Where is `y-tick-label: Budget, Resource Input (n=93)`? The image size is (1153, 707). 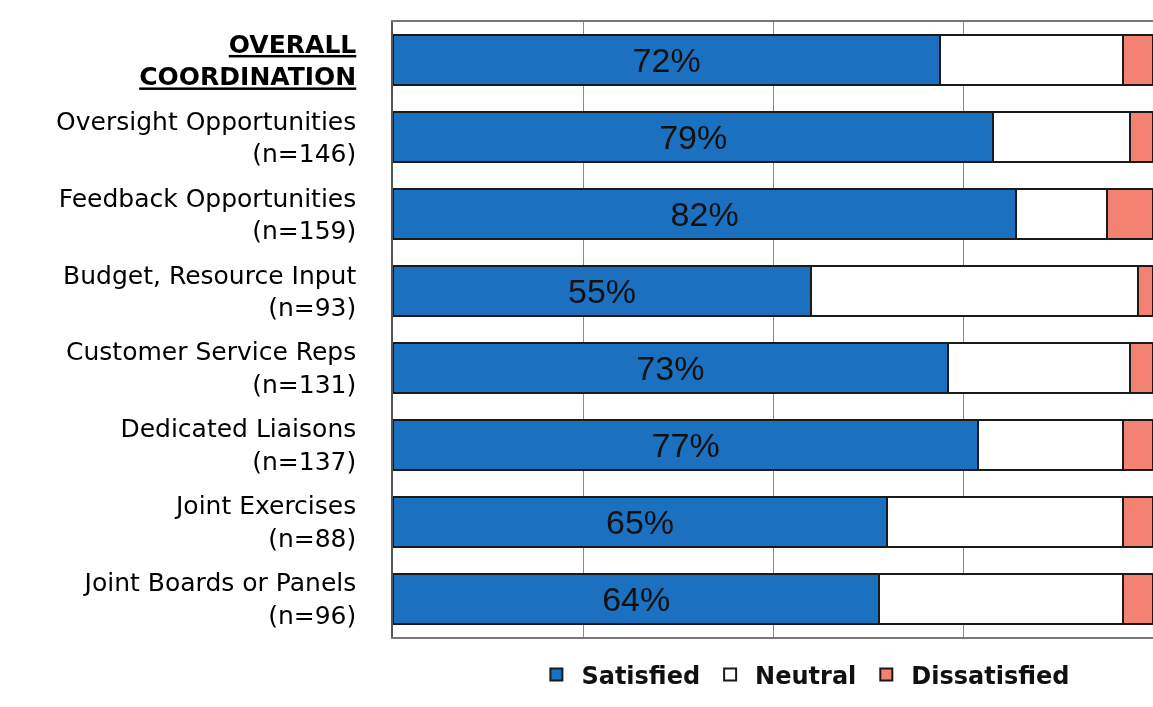
y-tick-label: Budget, Resource Input (n=93) is located at coordinates (210, 291).